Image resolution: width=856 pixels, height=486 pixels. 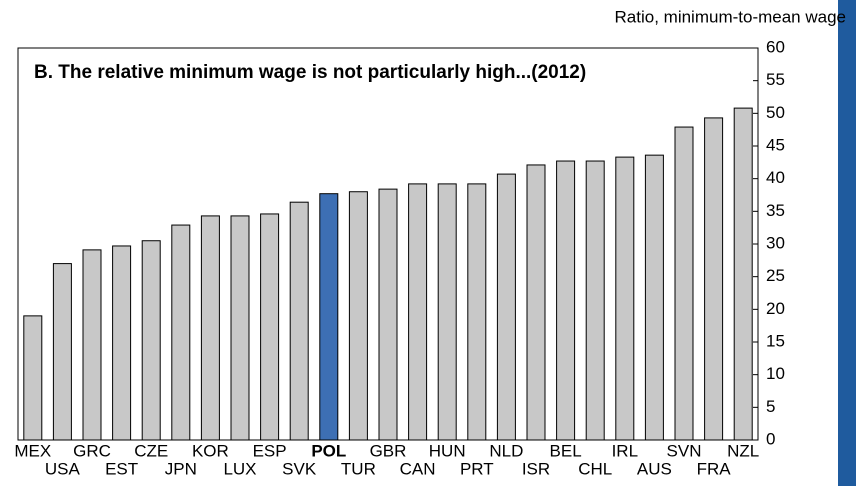 I want to click on x-tick-label: AUS, so click(x=654, y=468).